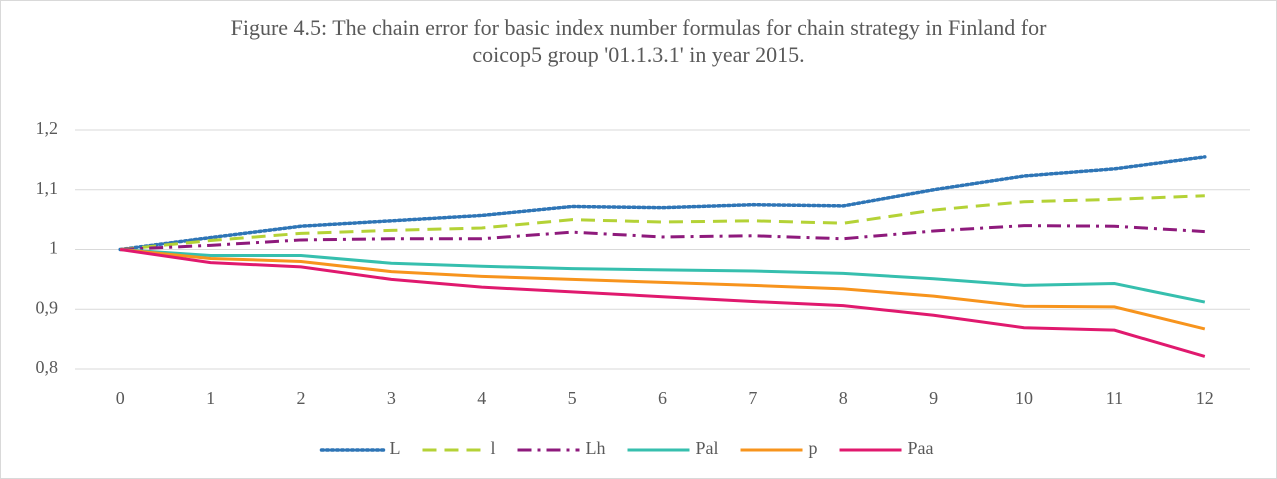  I want to click on y-tick-label: 1,2, so click(47, 128).